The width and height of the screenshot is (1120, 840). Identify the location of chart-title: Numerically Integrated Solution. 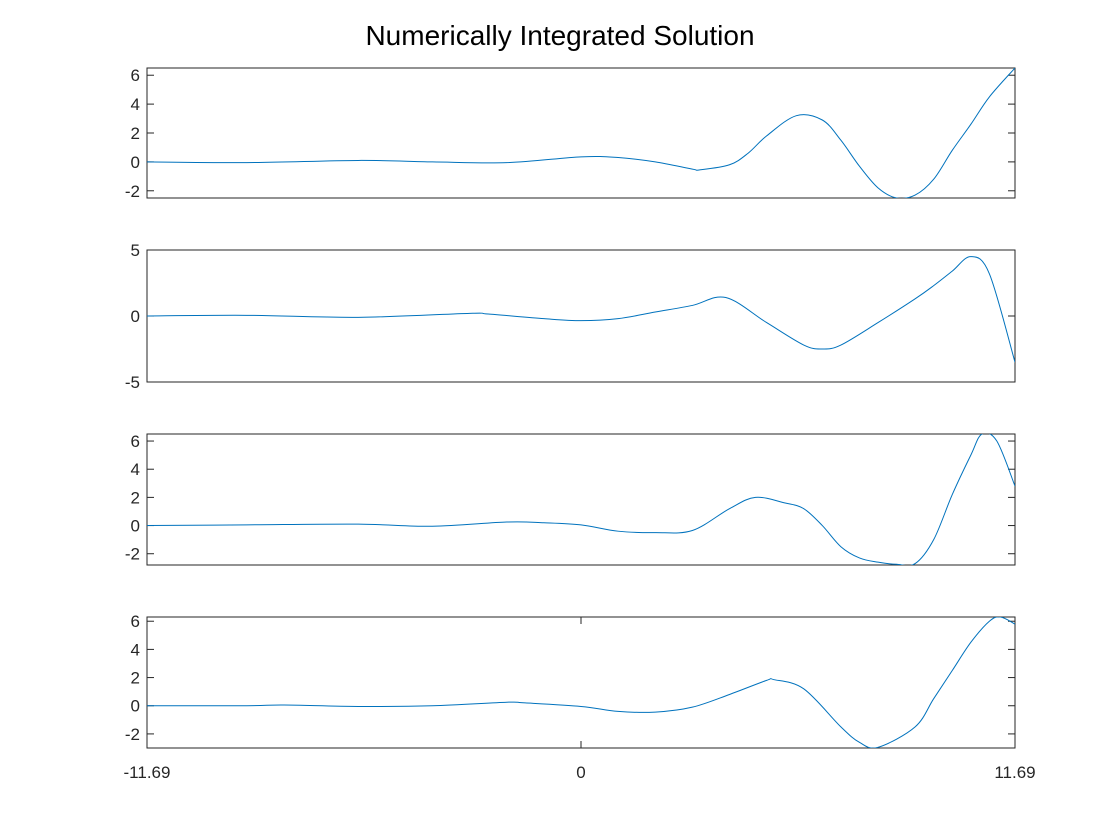
(559, 35).